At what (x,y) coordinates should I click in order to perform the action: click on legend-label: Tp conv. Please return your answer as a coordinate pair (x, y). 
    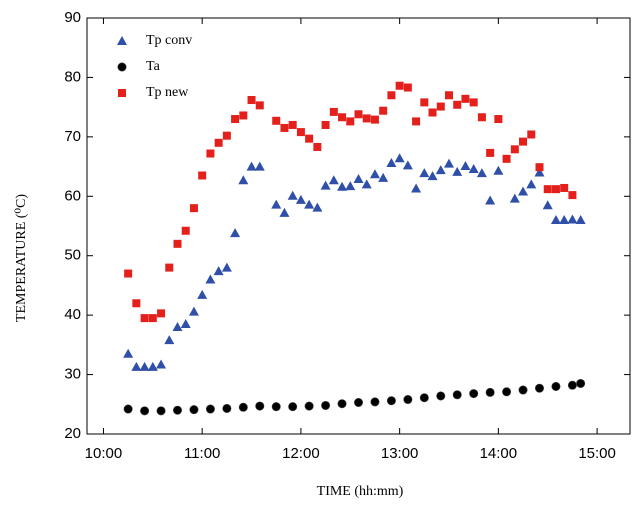
    Looking at the image, I should click on (169, 40).